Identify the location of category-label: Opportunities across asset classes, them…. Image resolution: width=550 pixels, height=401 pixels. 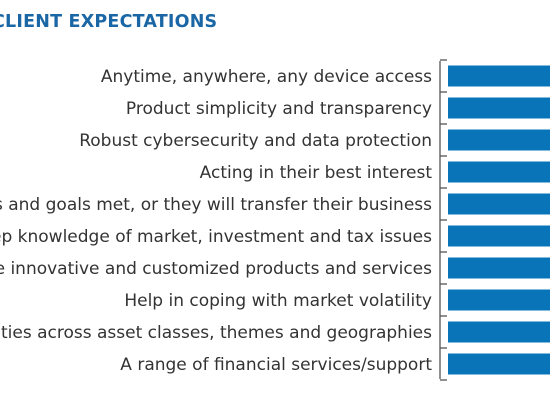
(216, 333).